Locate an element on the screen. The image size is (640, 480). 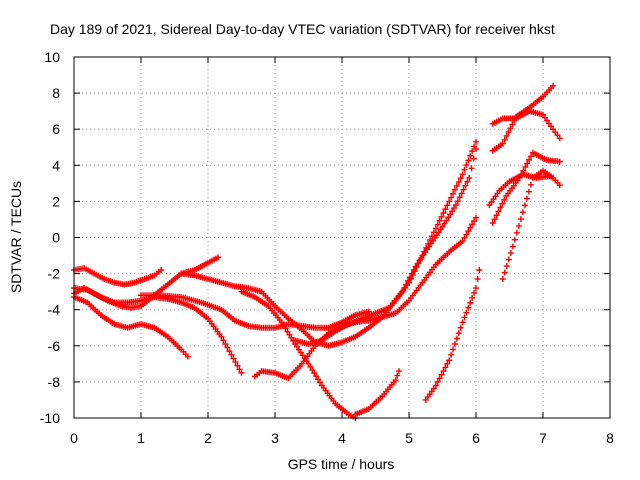
x-tick-label: 1 is located at coordinates (141, 438).